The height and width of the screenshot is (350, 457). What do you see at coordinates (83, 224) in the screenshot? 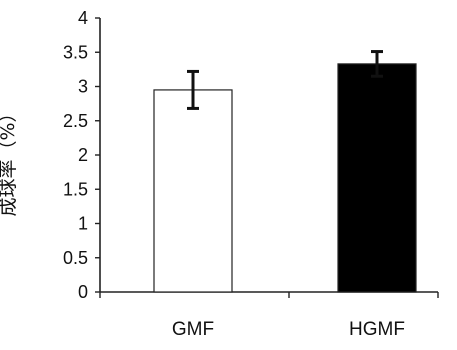
I see `y-tick-label: 1` at bounding box center [83, 224].